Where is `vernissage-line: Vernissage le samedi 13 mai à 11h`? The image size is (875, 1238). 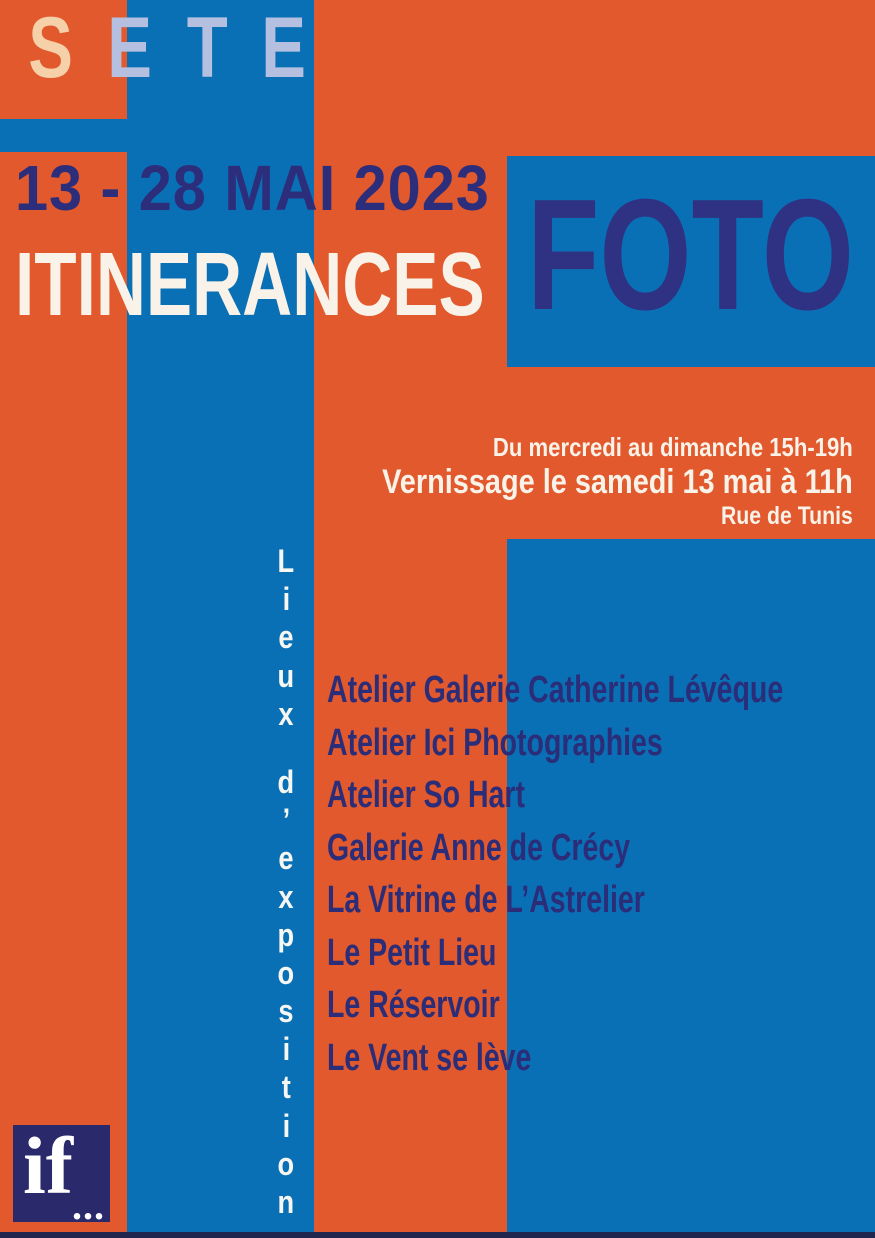
vernissage-line: Vernissage le samedi 13 mai à 11h is located at coordinates (617, 482).